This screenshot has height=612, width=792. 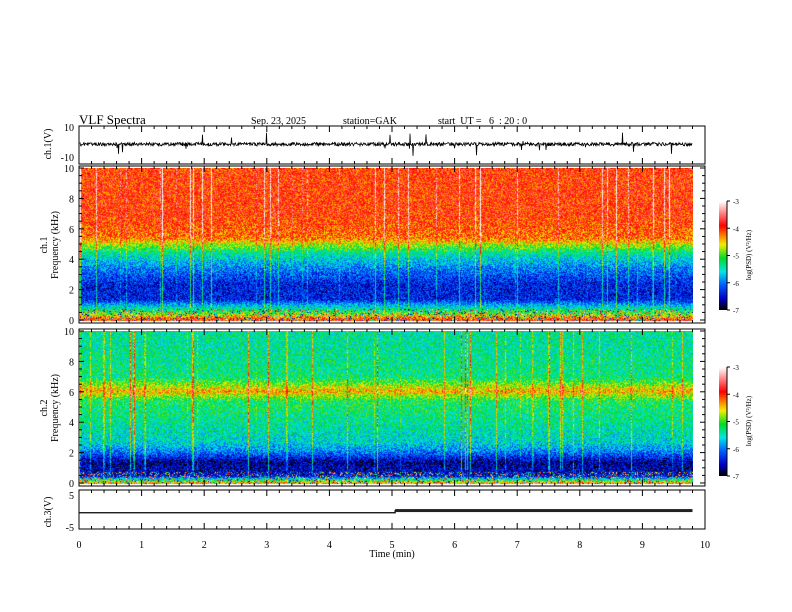 What do you see at coordinates (55, 245) in the screenshot?
I see `ch1-spec-ylabel-2: Frequency (kHz)` at bounding box center [55, 245].